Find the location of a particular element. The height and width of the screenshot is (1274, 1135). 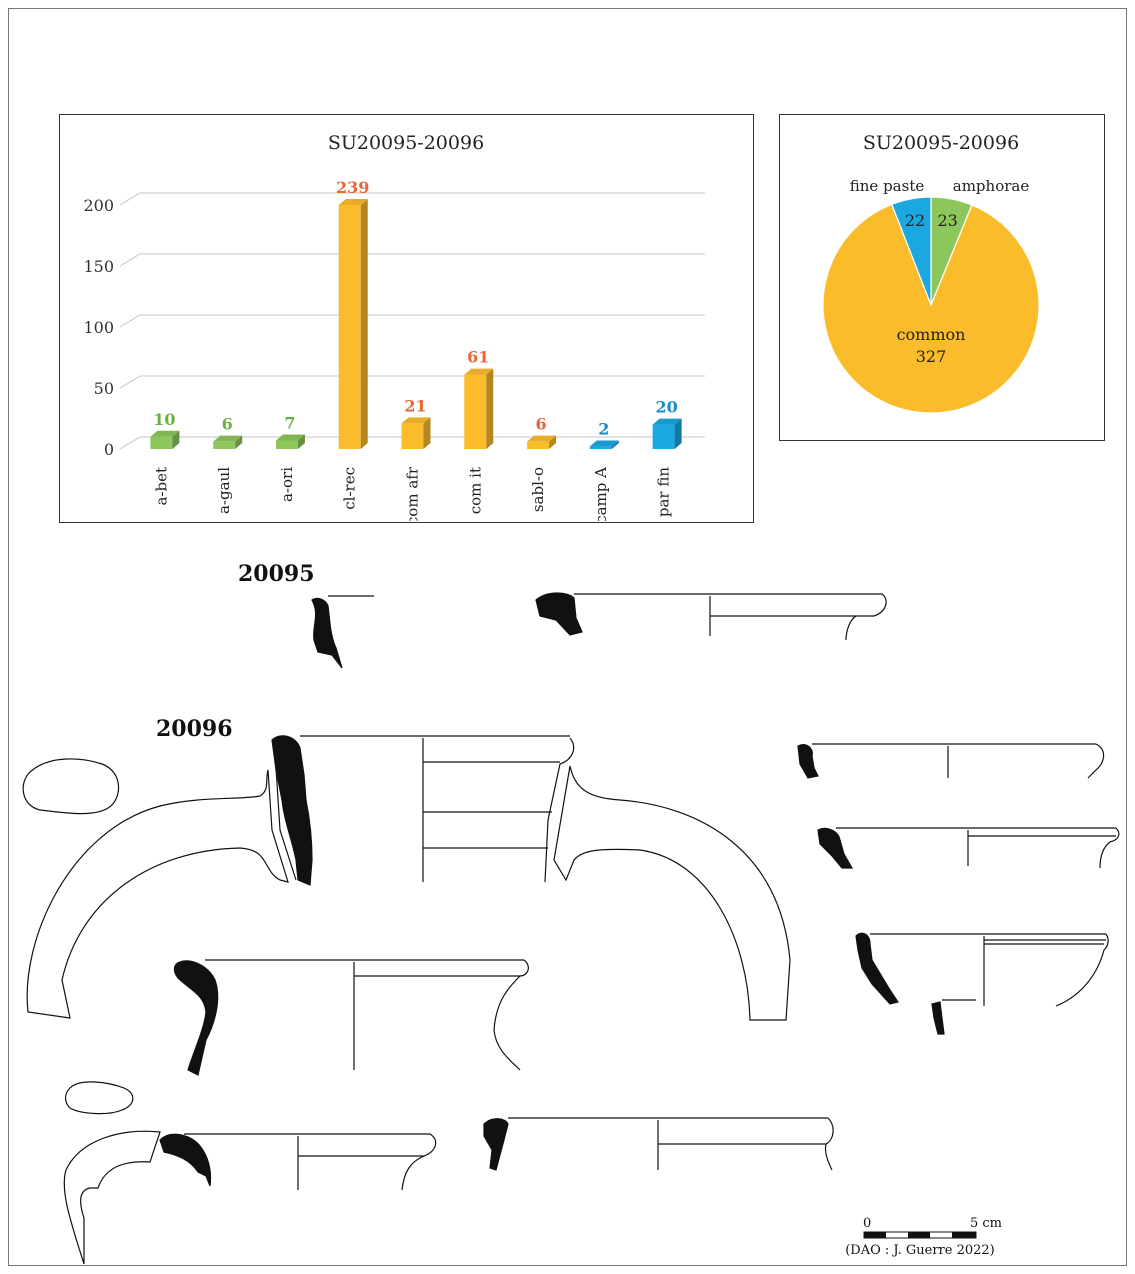

profile-20095-a is located at coordinates (343, 632).